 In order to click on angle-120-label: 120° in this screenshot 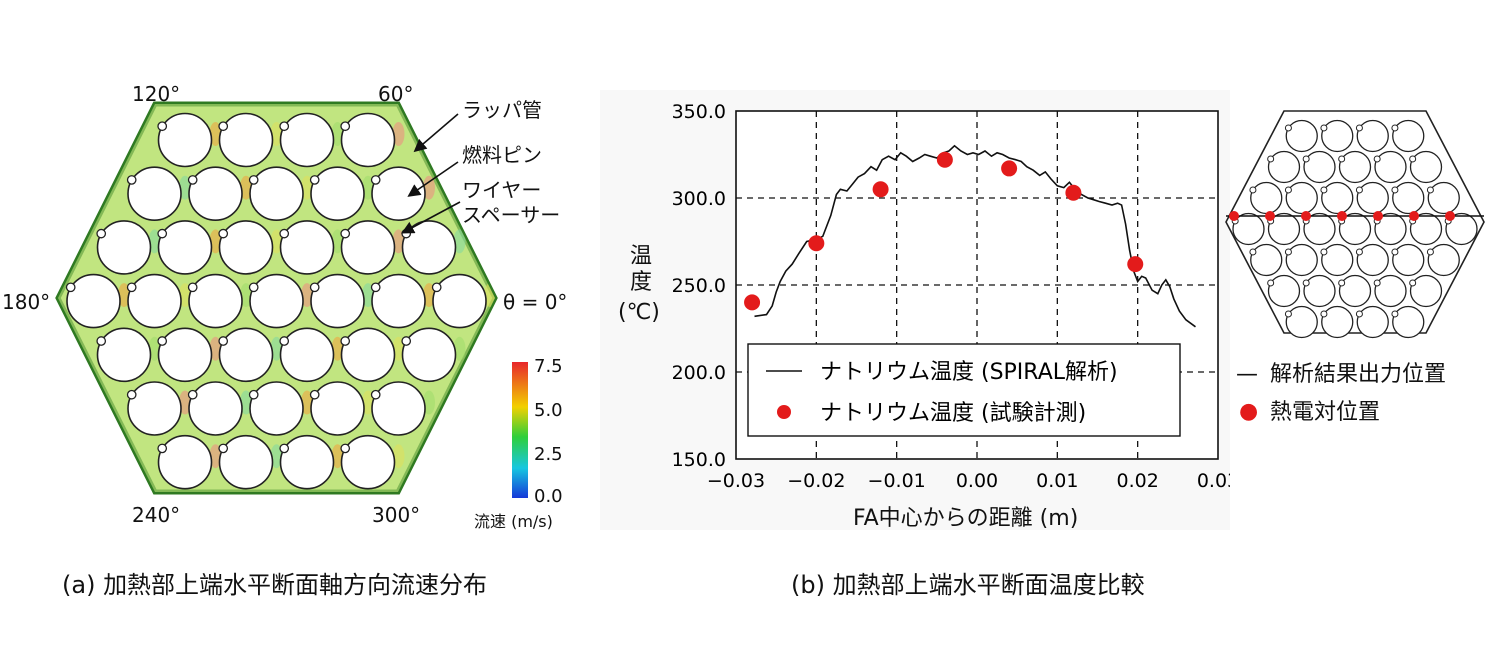, I will do `click(156, 94)`.